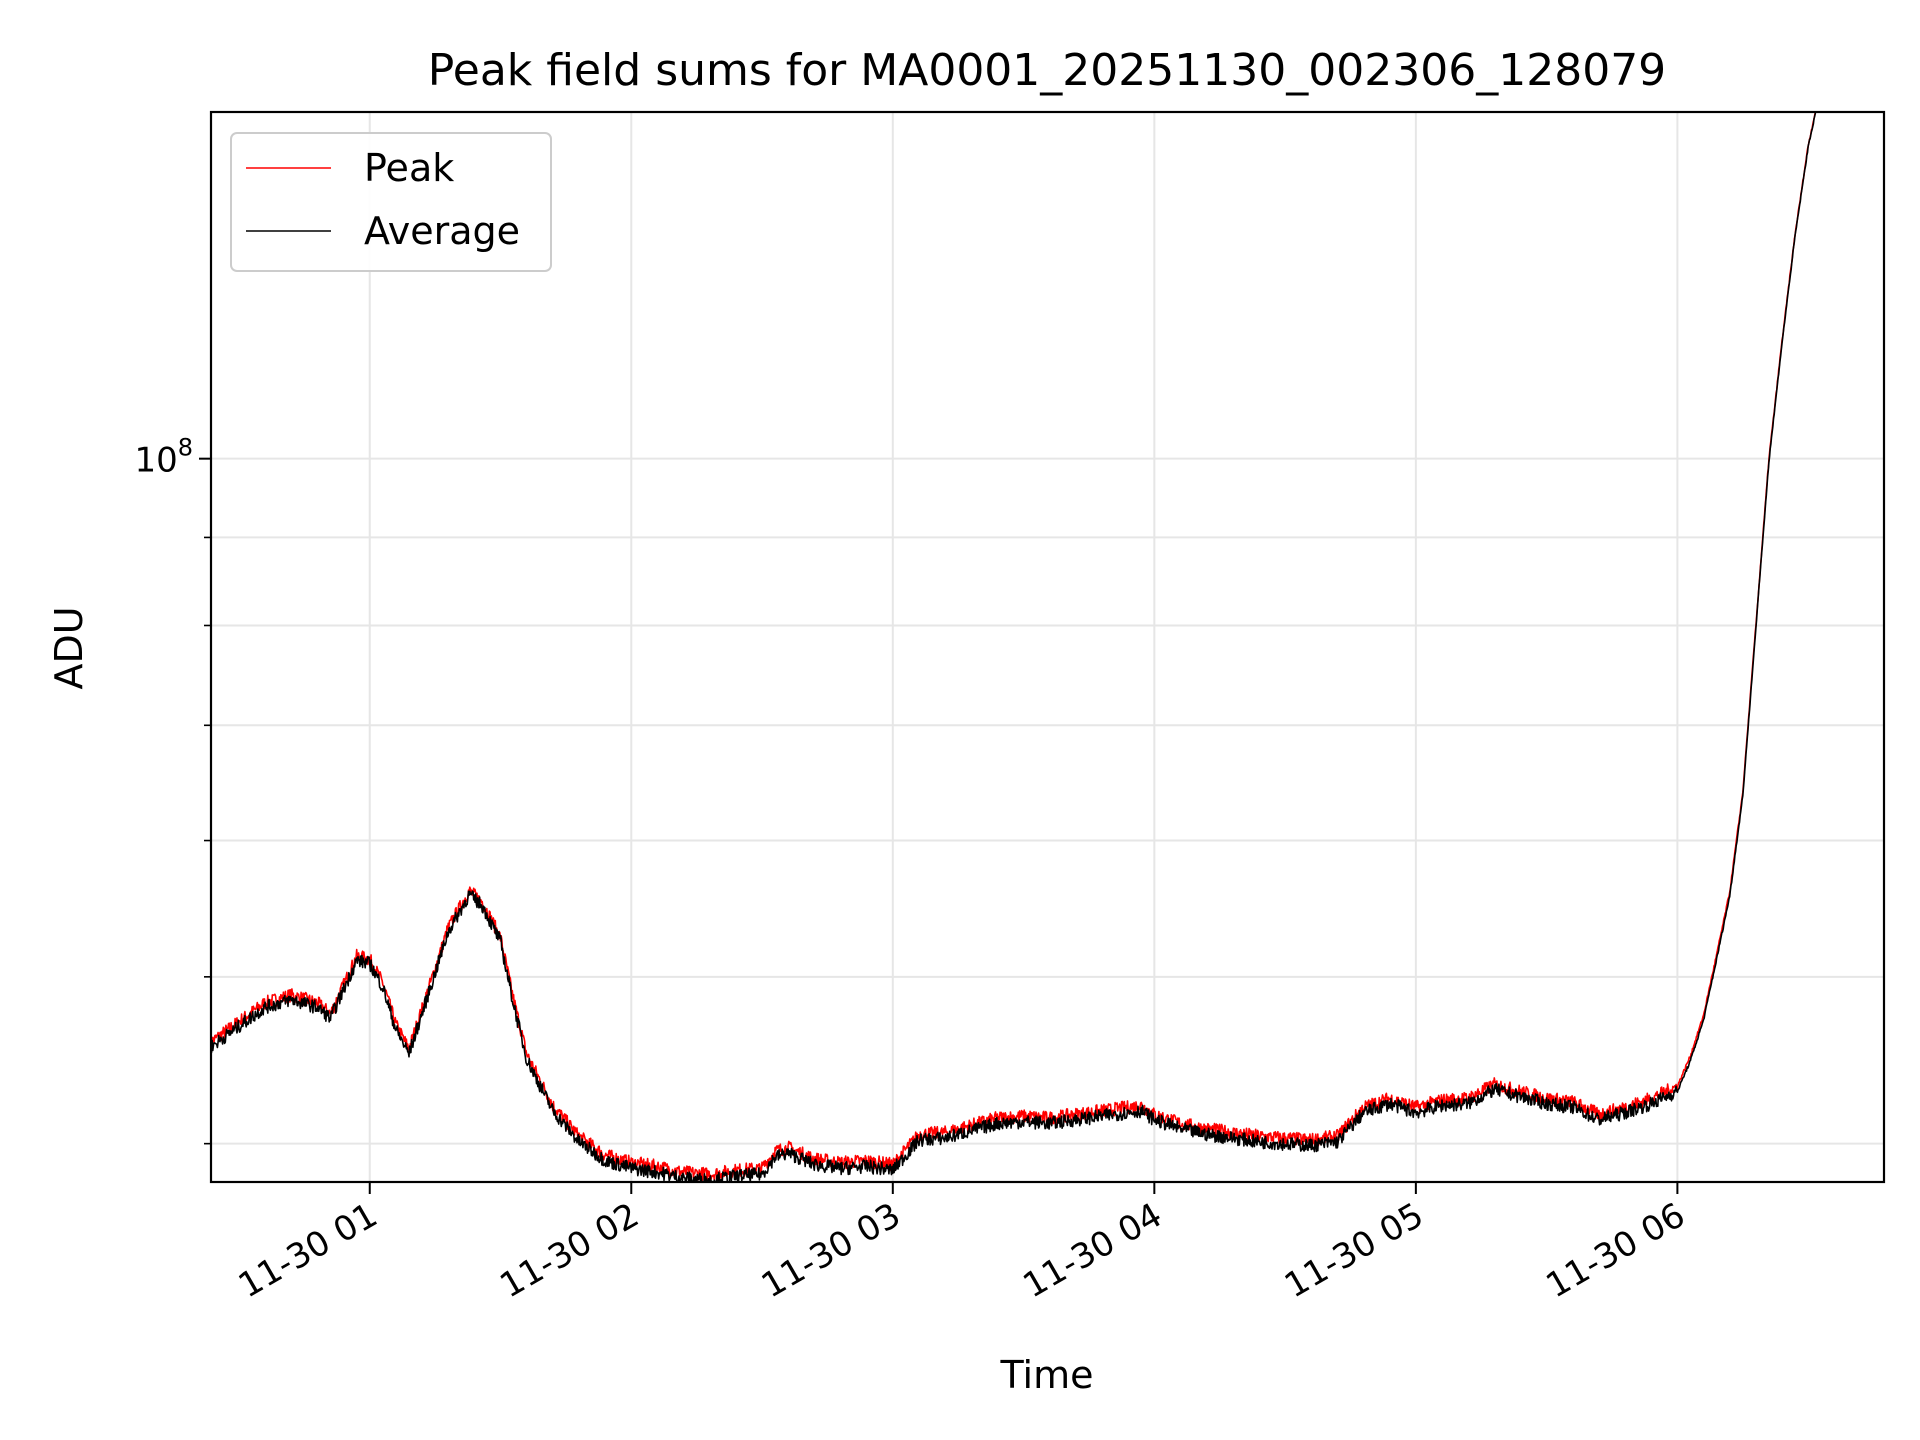 Image resolution: width=1920 pixels, height=1440 pixels. What do you see at coordinates (831, 1250) in the screenshot?
I see `x-tick-label: 11-30 03` at bounding box center [831, 1250].